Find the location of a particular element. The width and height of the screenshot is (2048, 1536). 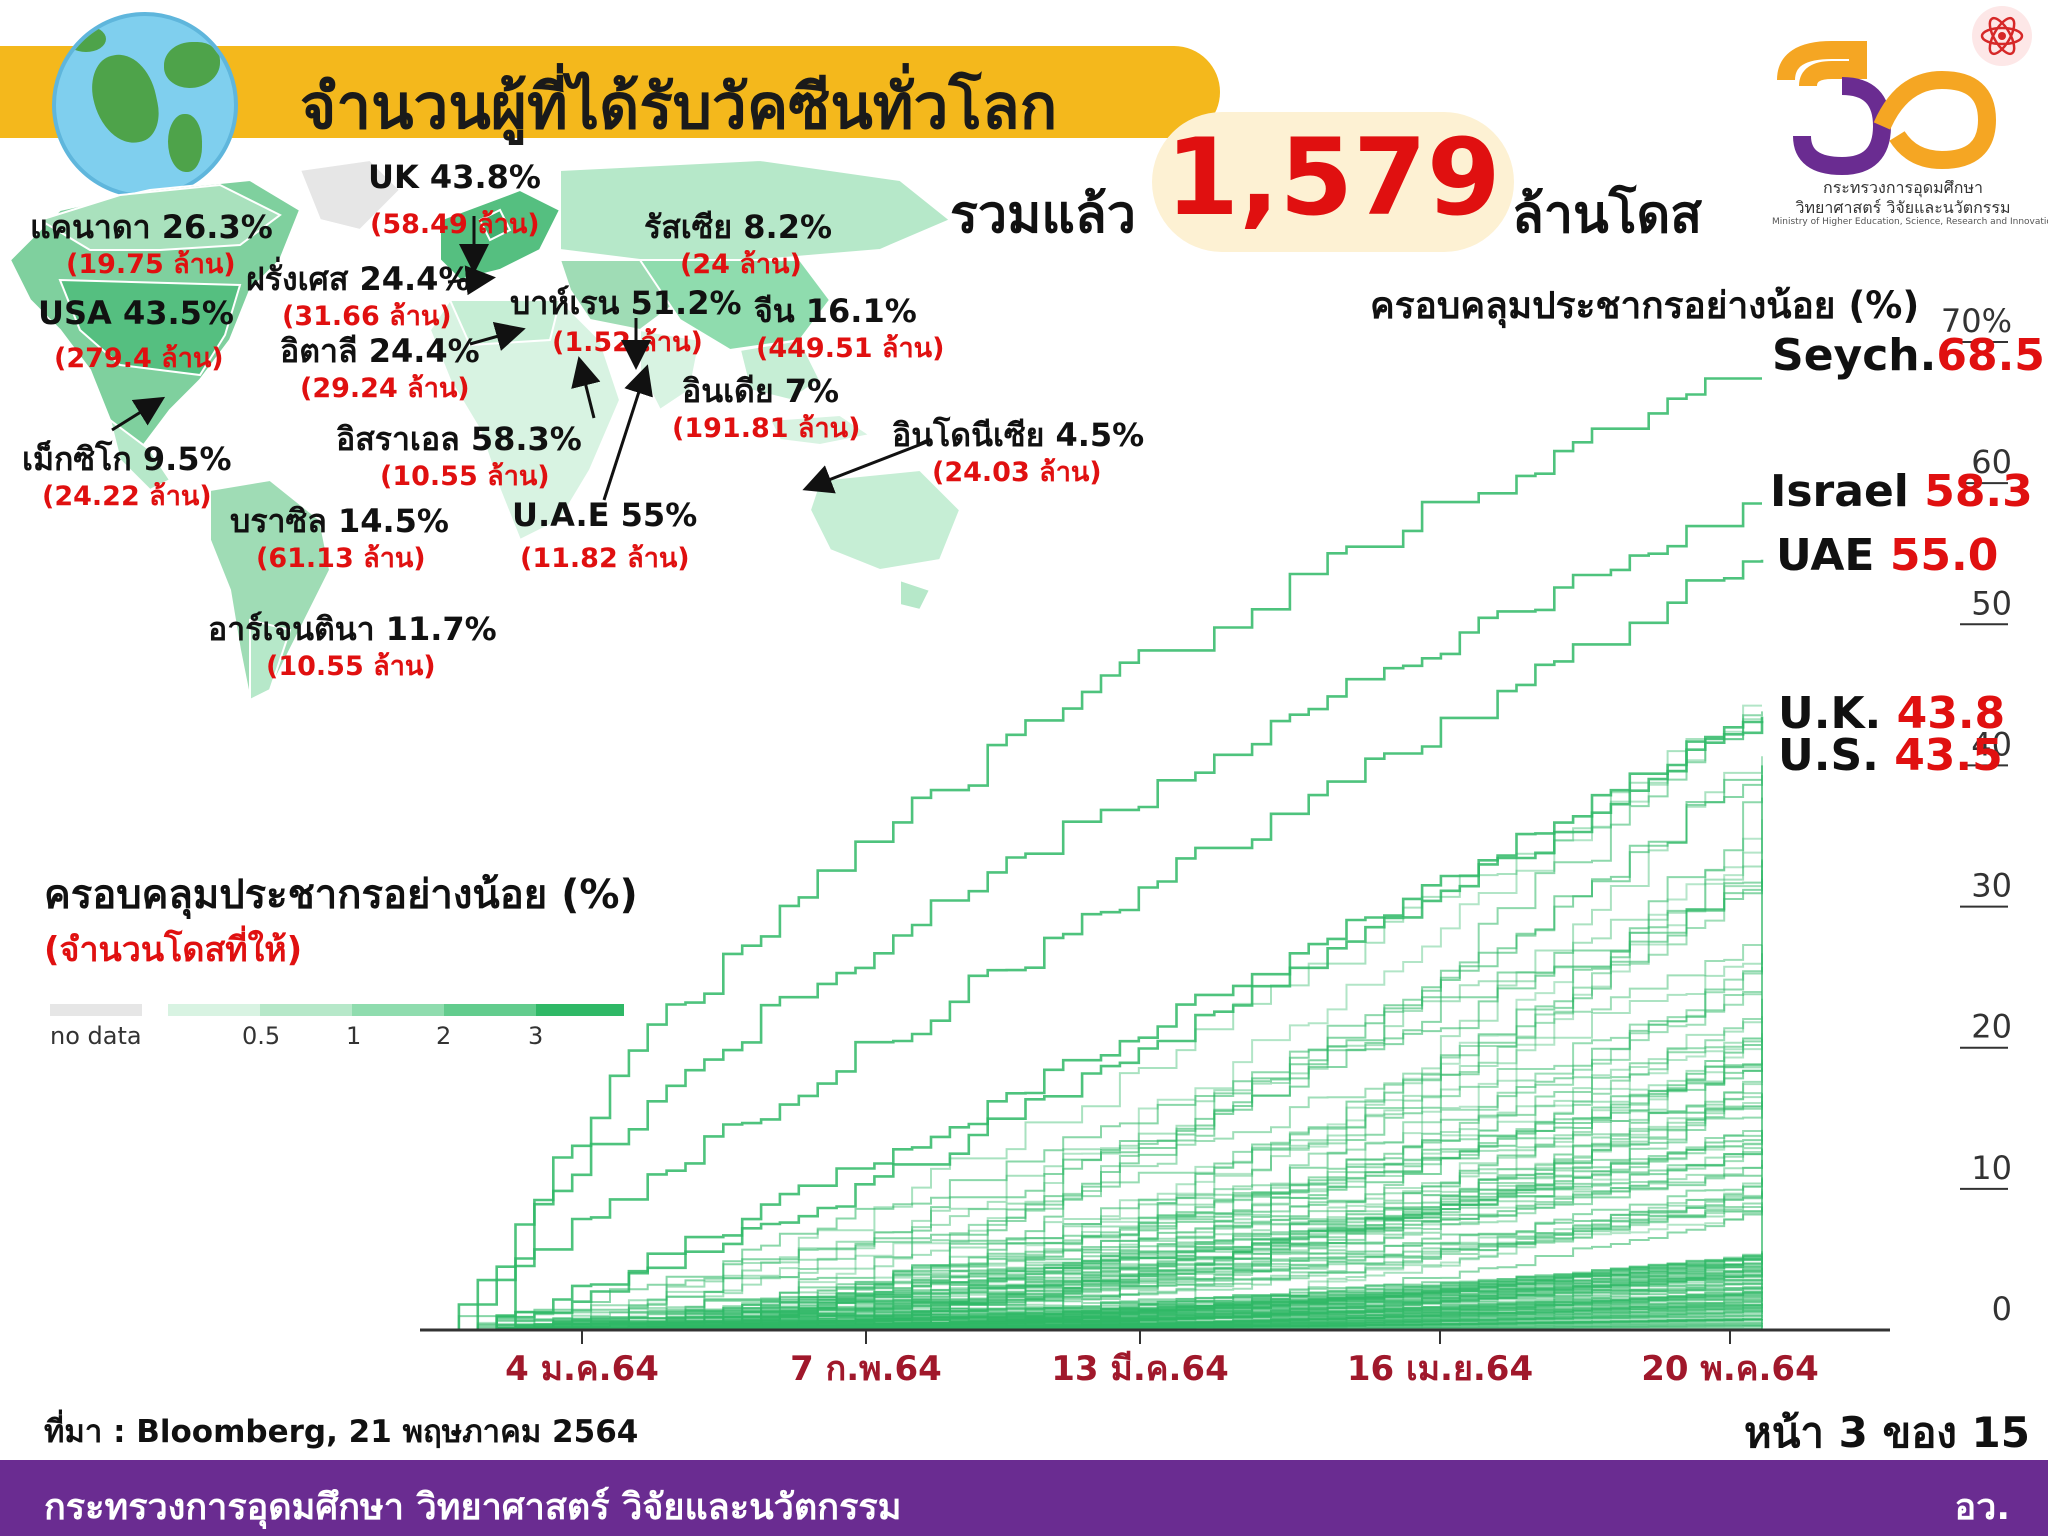

legend-subtitle: (จำนวนโดสที่ให้) is located at coordinates (173, 950).